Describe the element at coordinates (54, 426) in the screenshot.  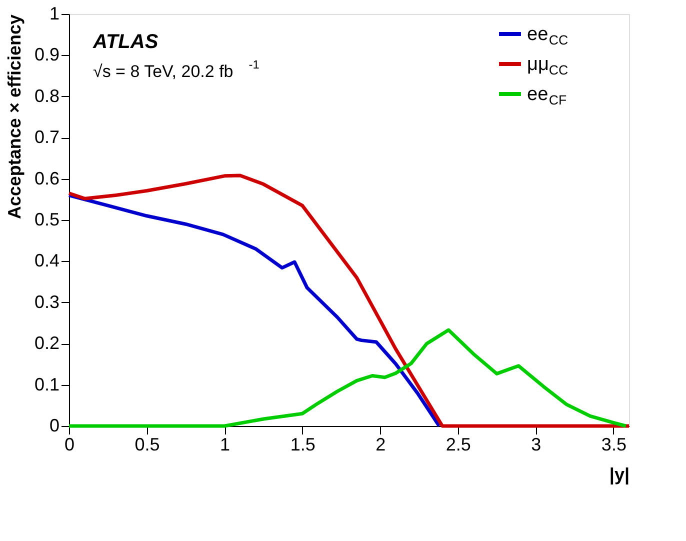
I see `y-tick-label: 0` at that location.